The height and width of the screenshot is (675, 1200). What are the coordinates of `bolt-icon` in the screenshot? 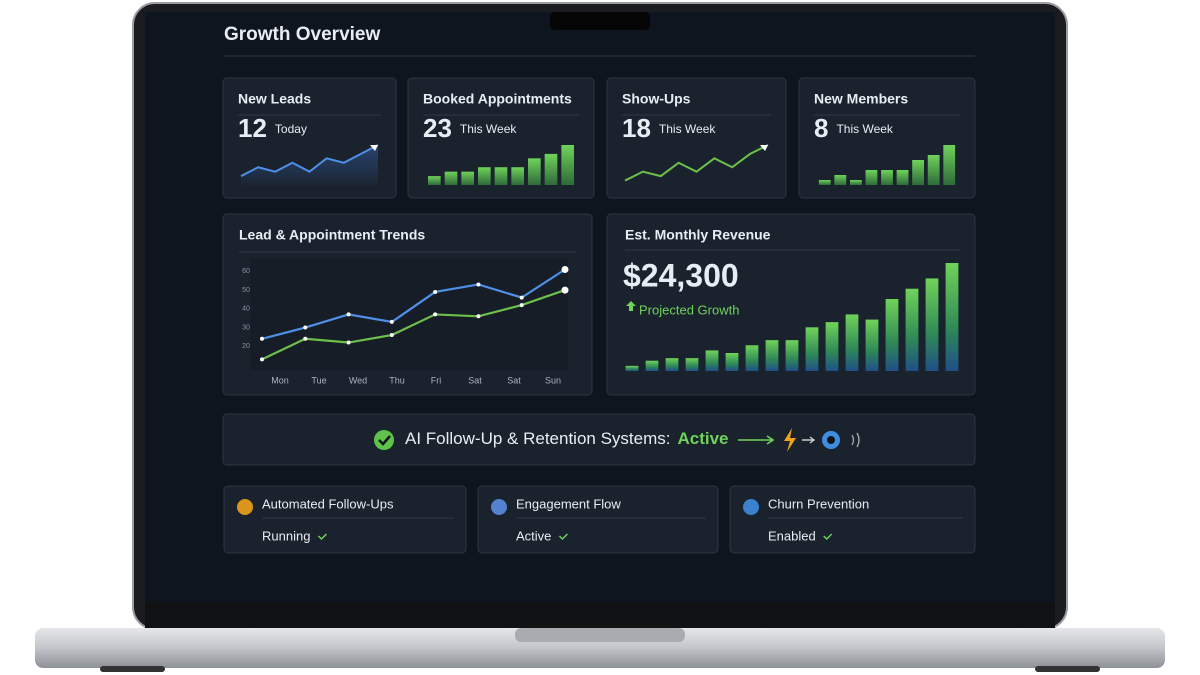 It's located at (790, 440).